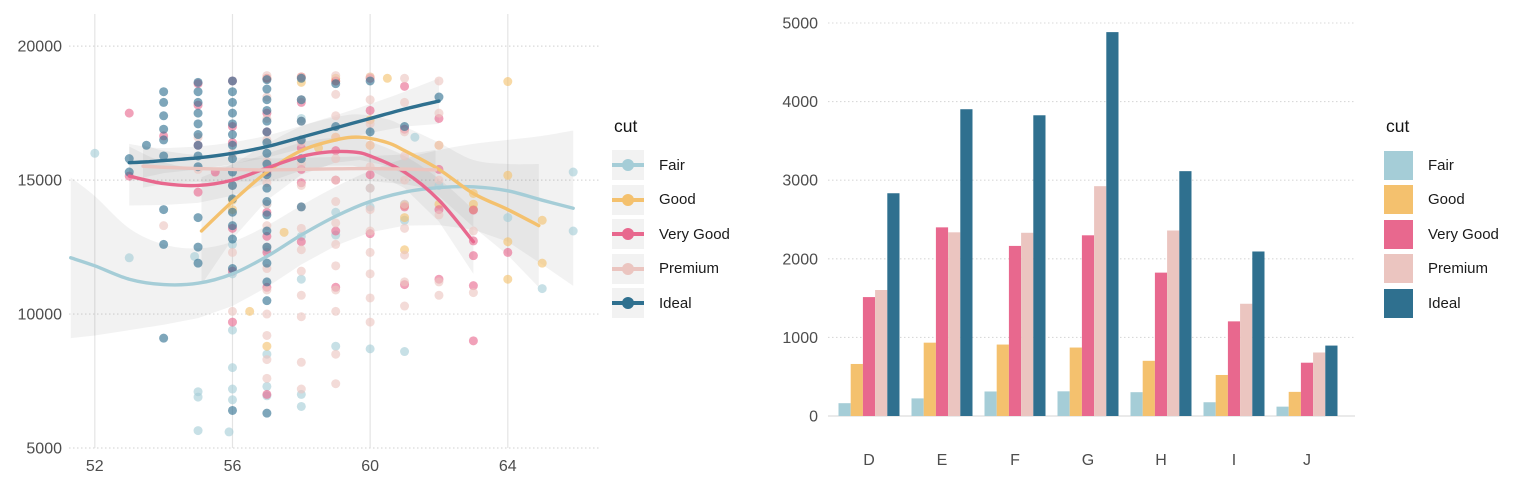  What do you see at coordinates (800, 181) in the screenshot?
I see `y-tick-label: 3000` at bounding box center [800, 181].